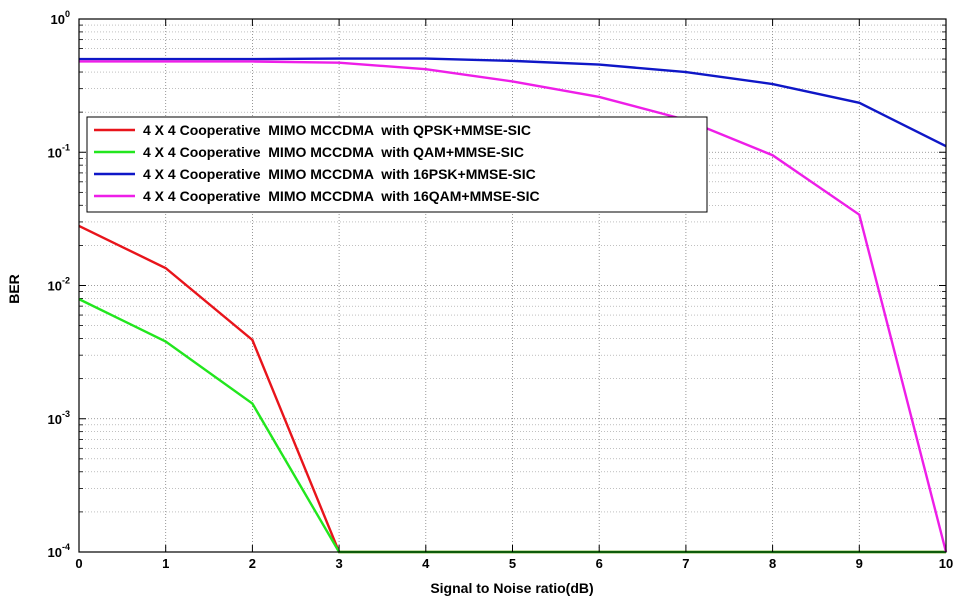  I want to click on y-tick-label: 10⁻³, so click(59, 418).